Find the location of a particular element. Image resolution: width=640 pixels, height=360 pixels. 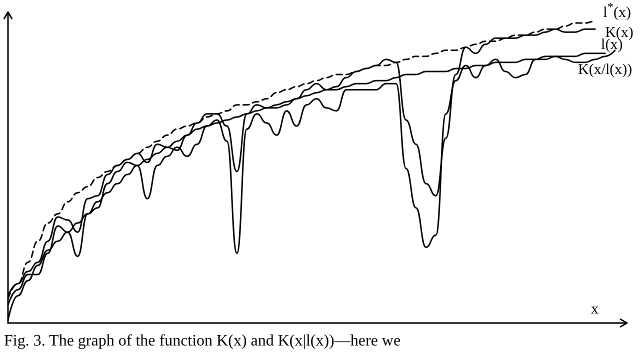

caption: Fig. 3. The graph of the function K(x) and K(x|l(x))—here we is located at coordinates (202, 341).